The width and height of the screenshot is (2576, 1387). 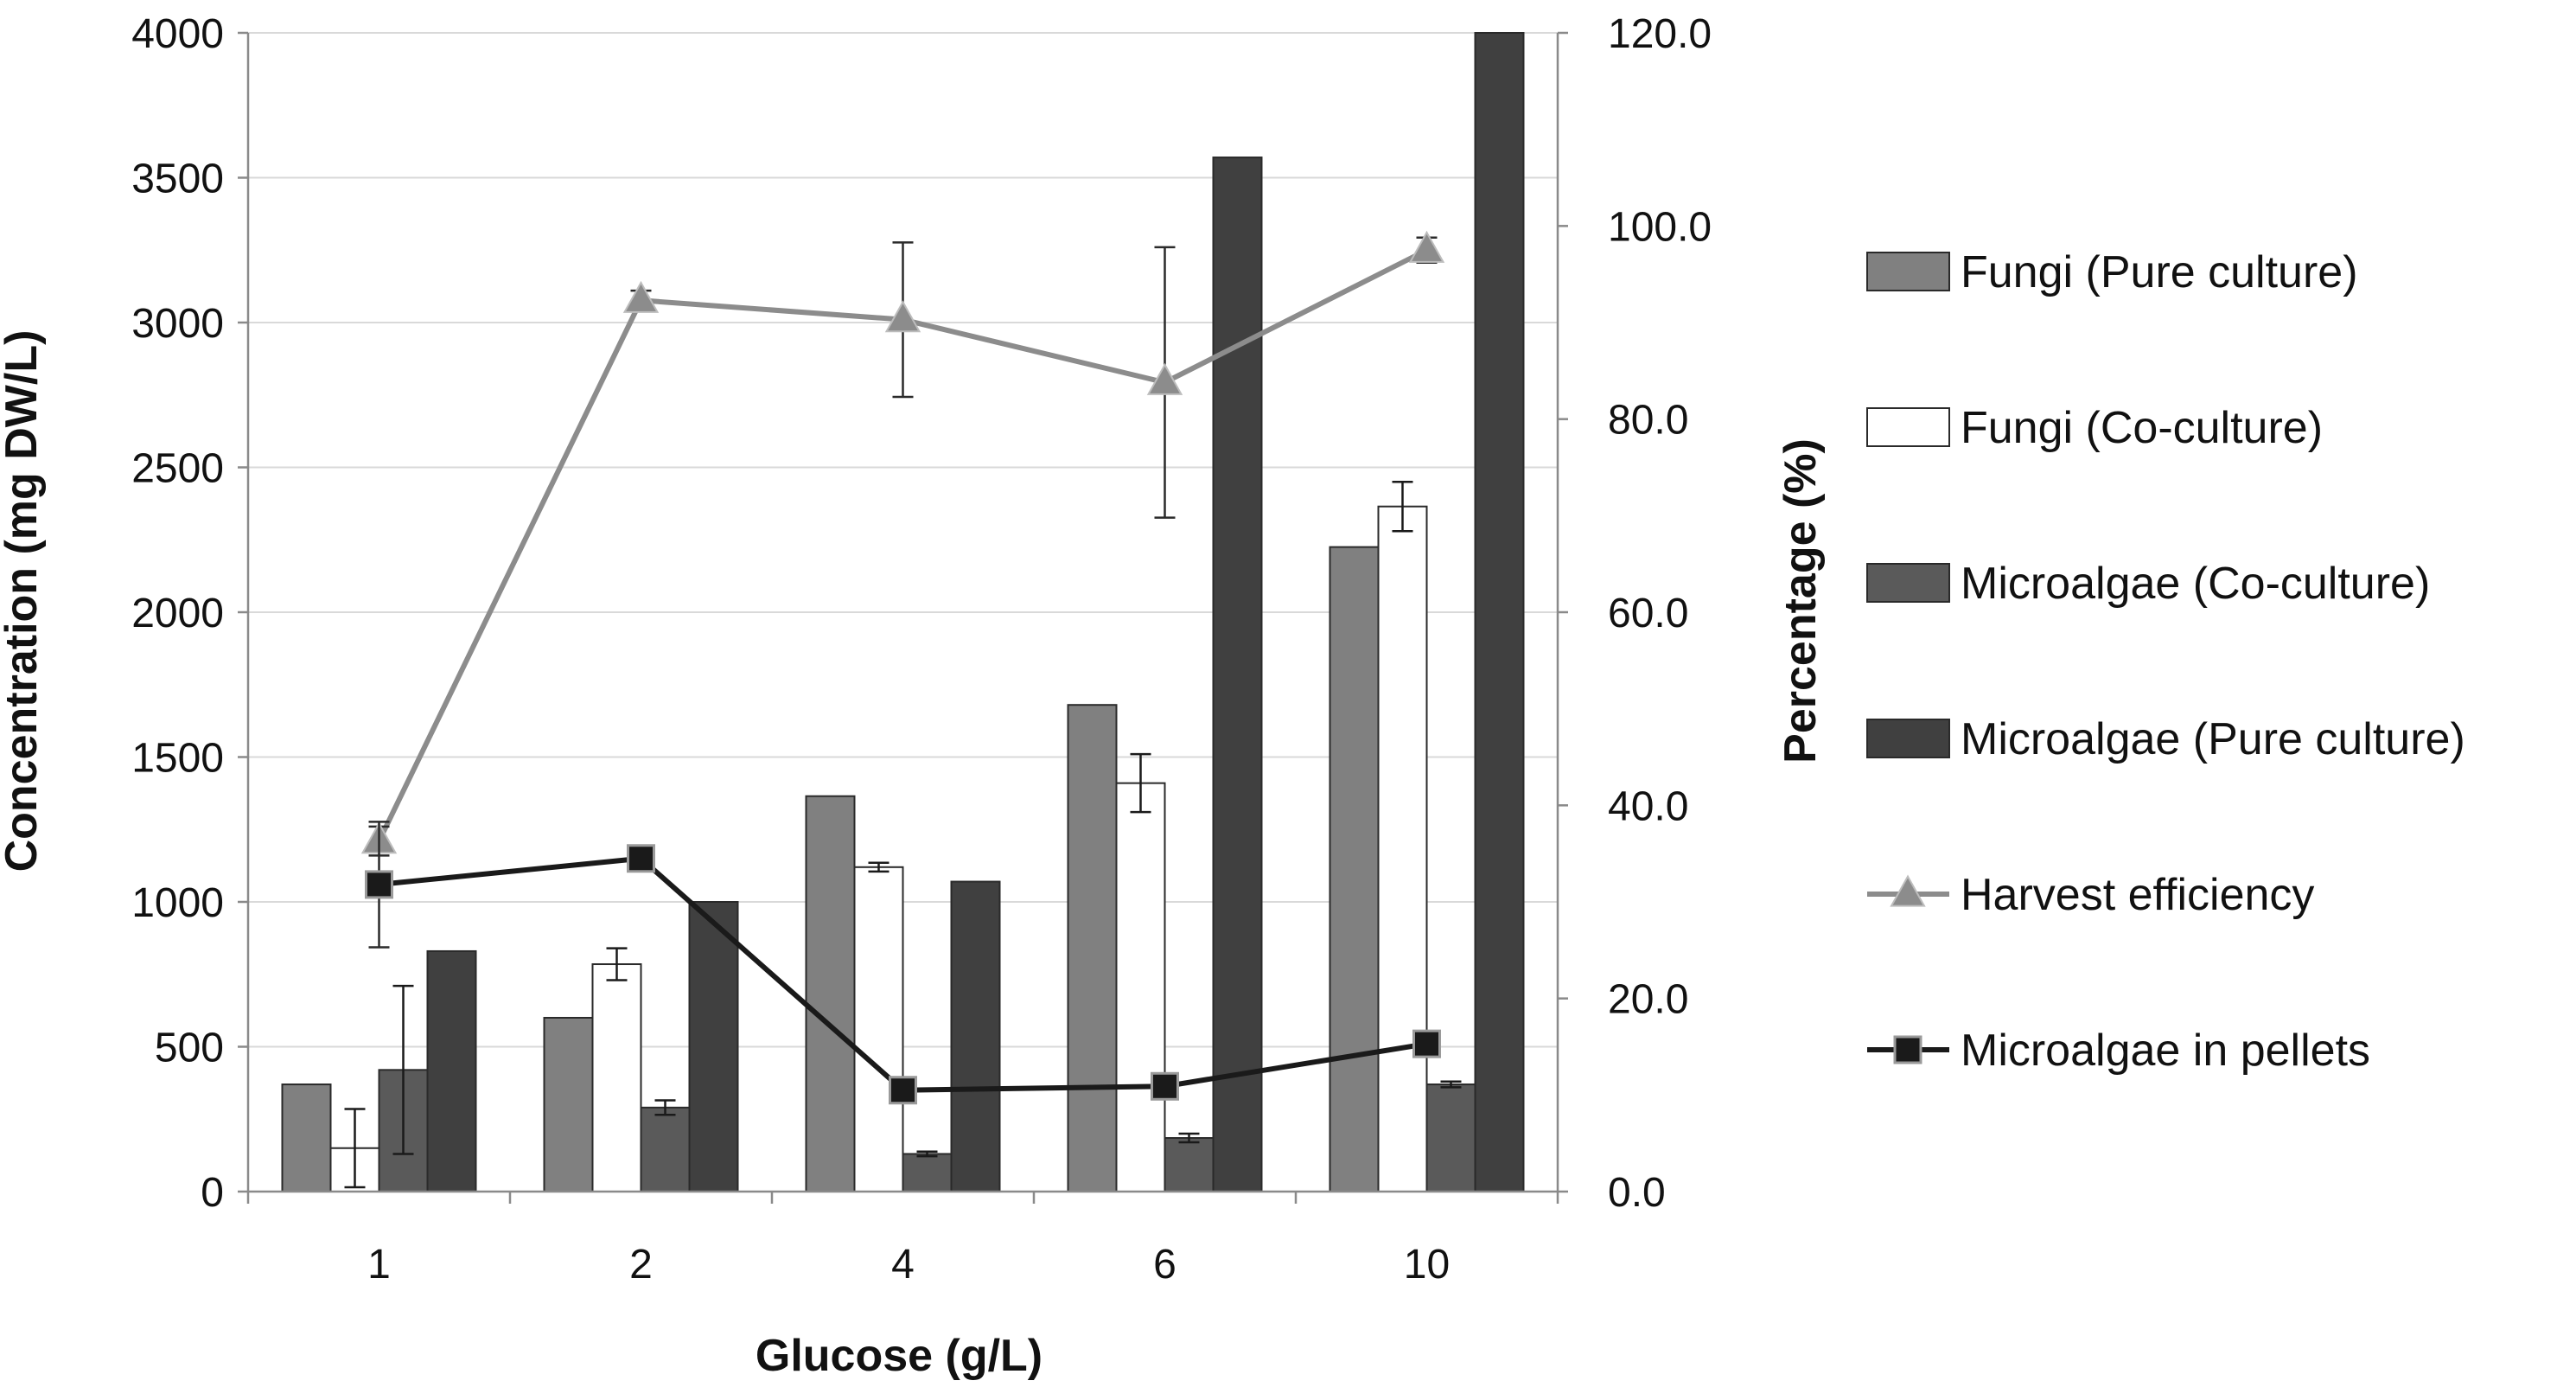 I want to click on y2-tick-label: 100.0, so click(x=1660, y=227).